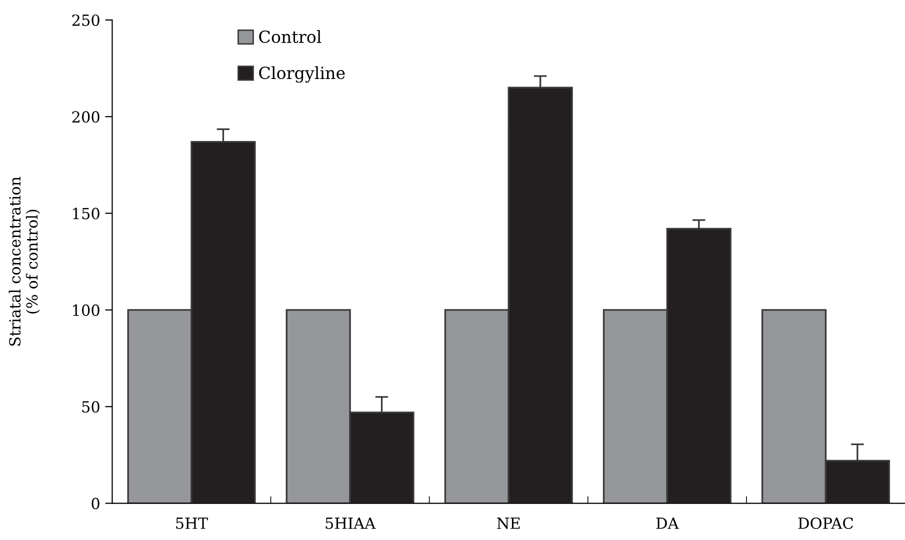  I want to click on x-tick-label: 5HIAA, so click(351, 523).